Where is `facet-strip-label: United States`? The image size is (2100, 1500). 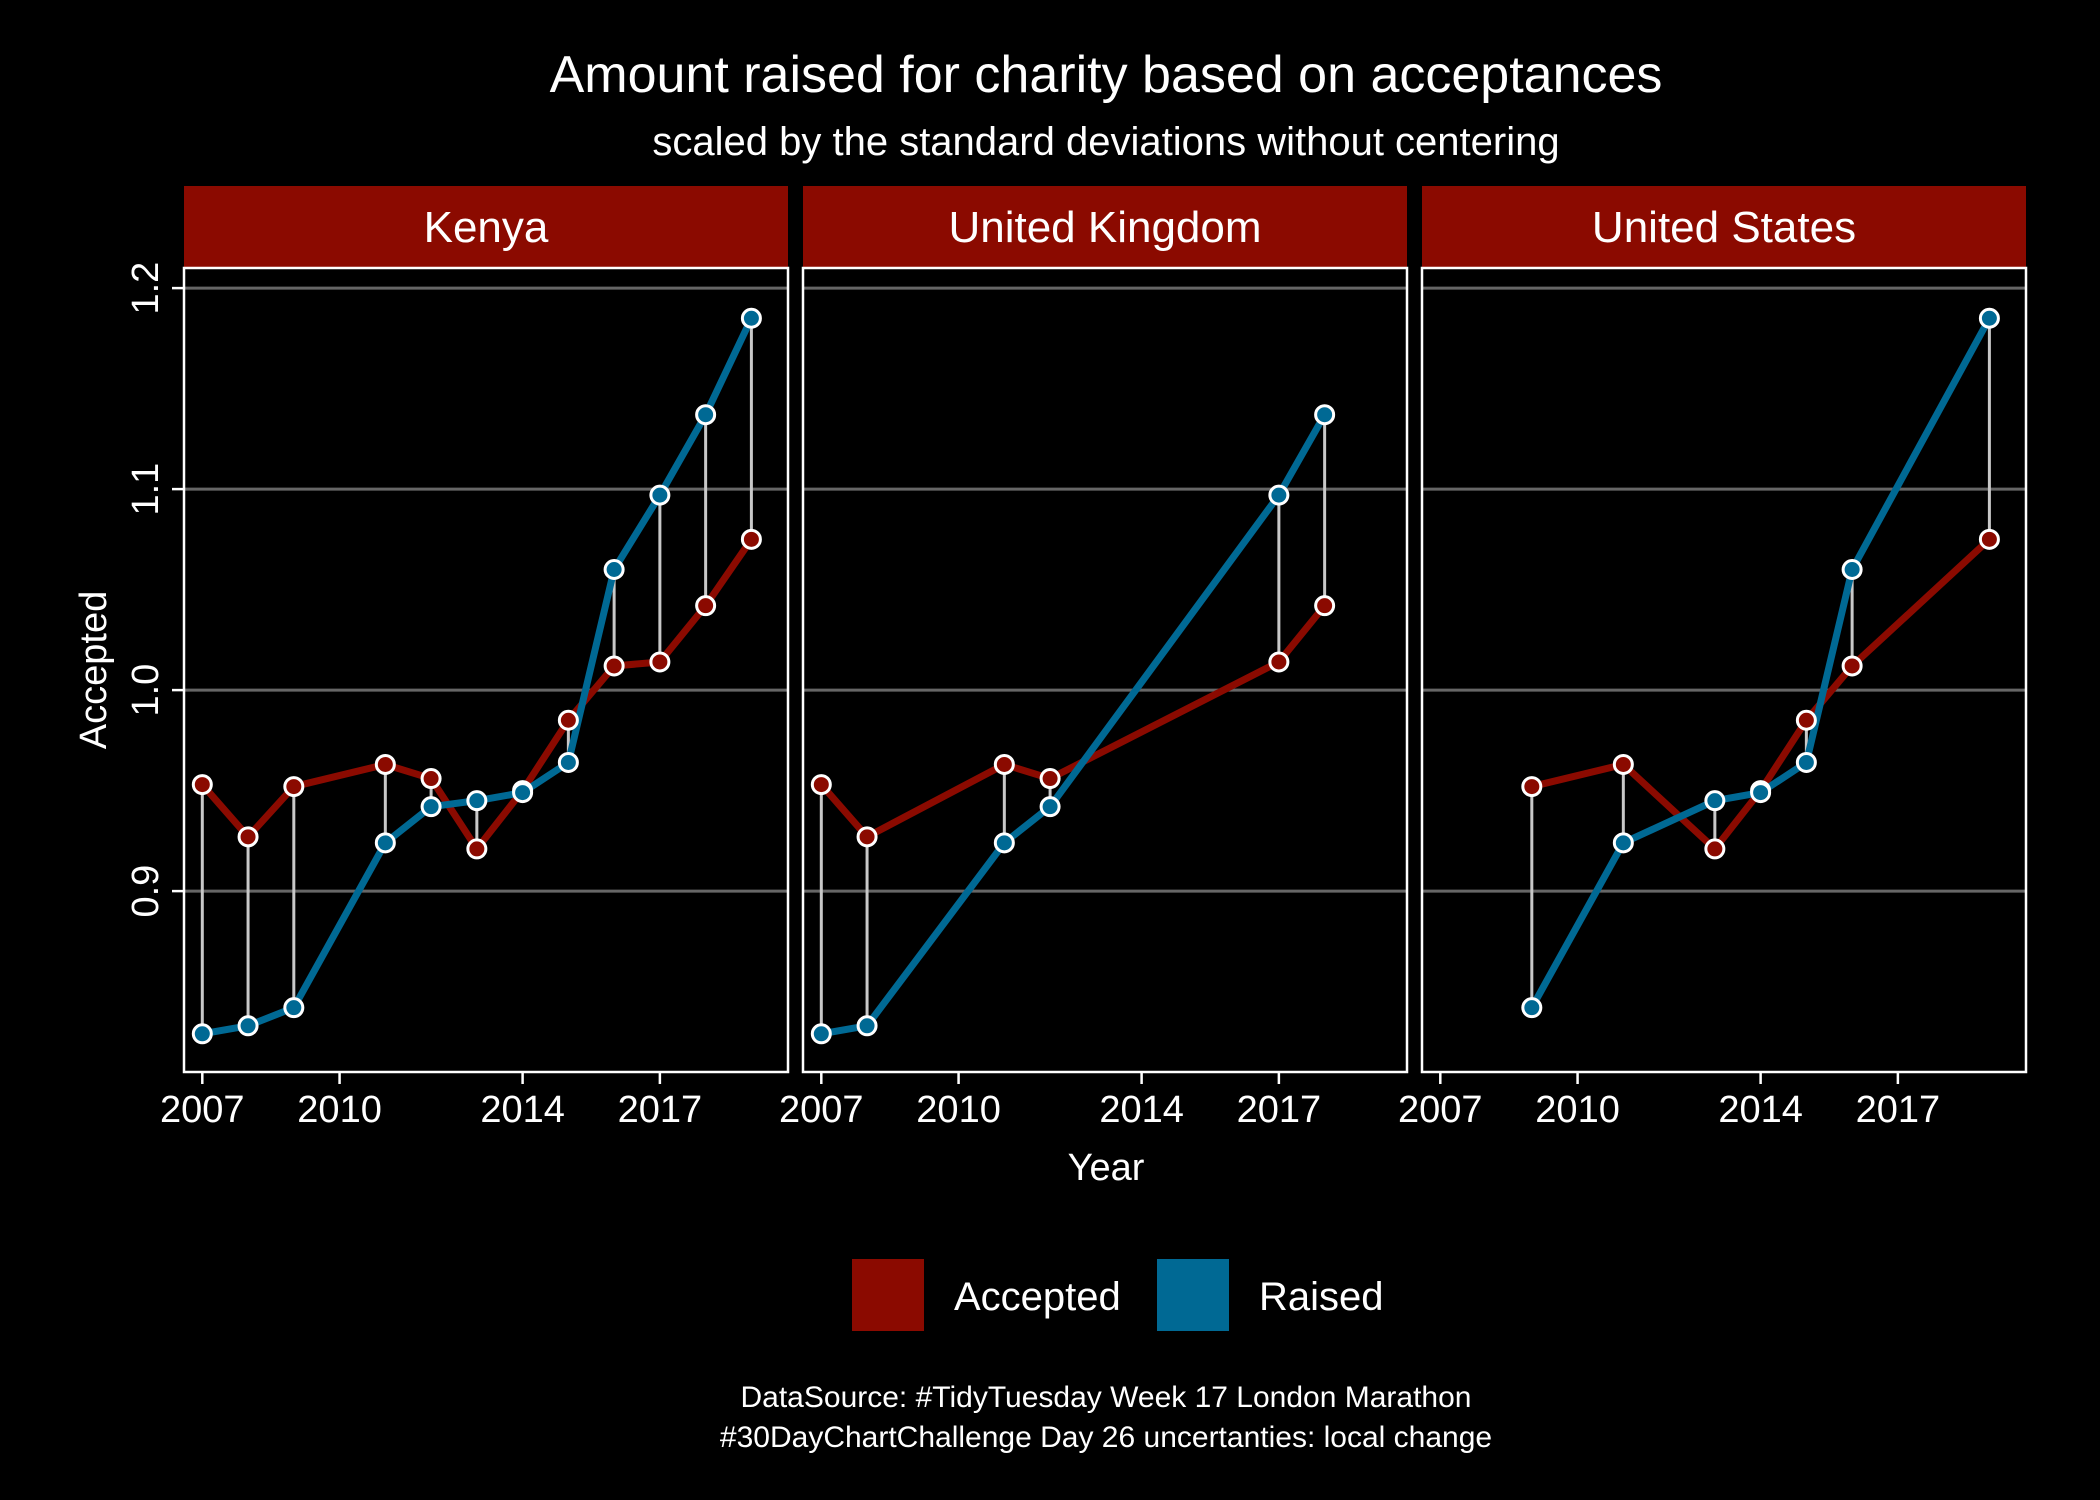 facet-strip-label: United States is located at coordinates (1724, 227).